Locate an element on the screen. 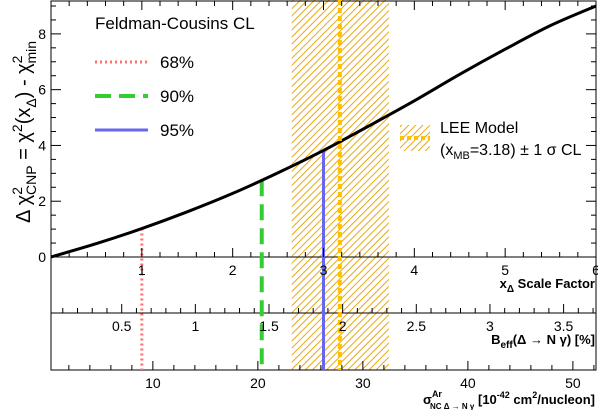  y-tick-label: 6 is located at coordinates (42, 90).